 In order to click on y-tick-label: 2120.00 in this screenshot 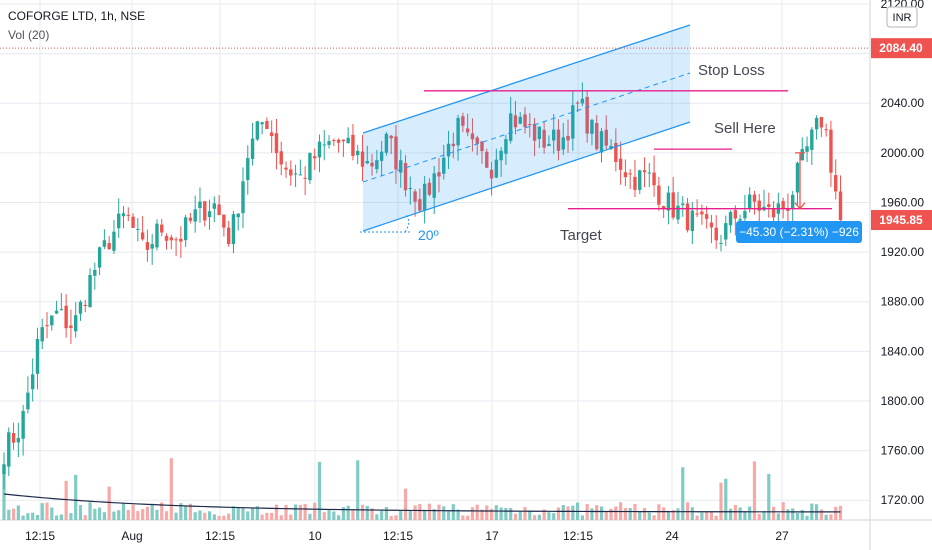, I will do `click(903, 5)`.